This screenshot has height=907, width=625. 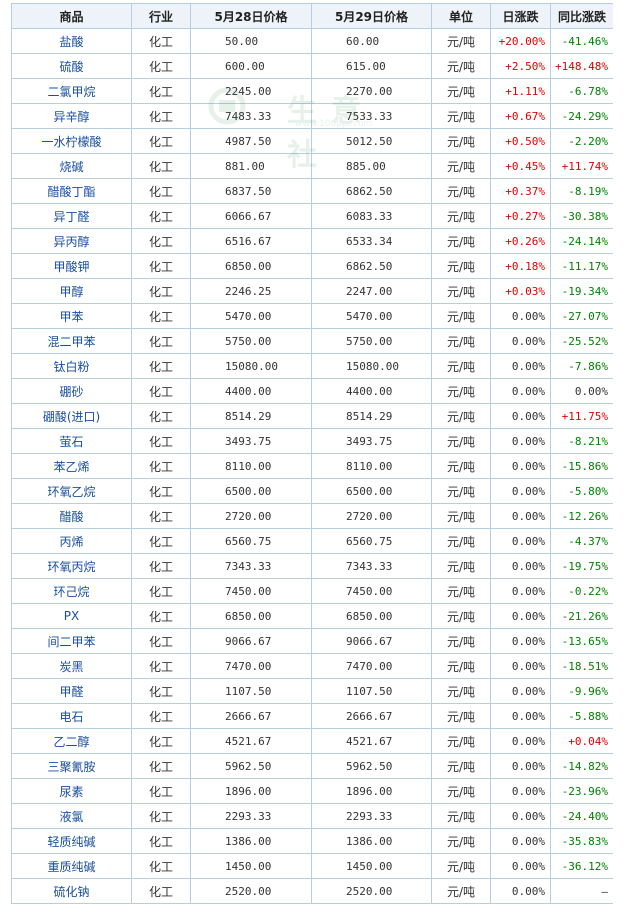 What do you see at coordinates (371, 366) in the screenshot?
I see `price-may29-cell: 15080.00` at bounding box center [371, 366].